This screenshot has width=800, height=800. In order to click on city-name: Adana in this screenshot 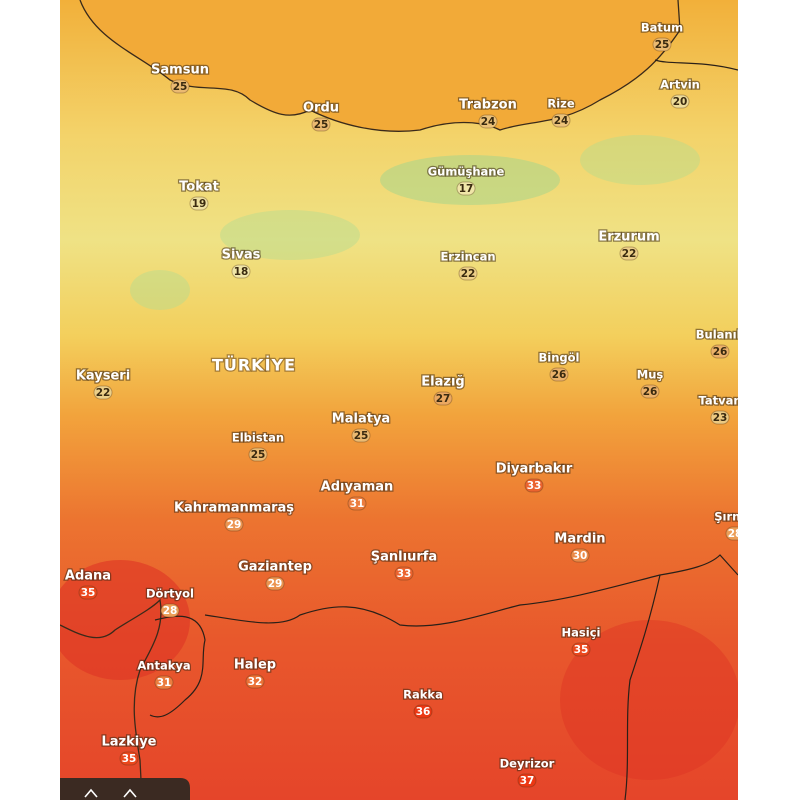, I will do `click(88, 576)`.